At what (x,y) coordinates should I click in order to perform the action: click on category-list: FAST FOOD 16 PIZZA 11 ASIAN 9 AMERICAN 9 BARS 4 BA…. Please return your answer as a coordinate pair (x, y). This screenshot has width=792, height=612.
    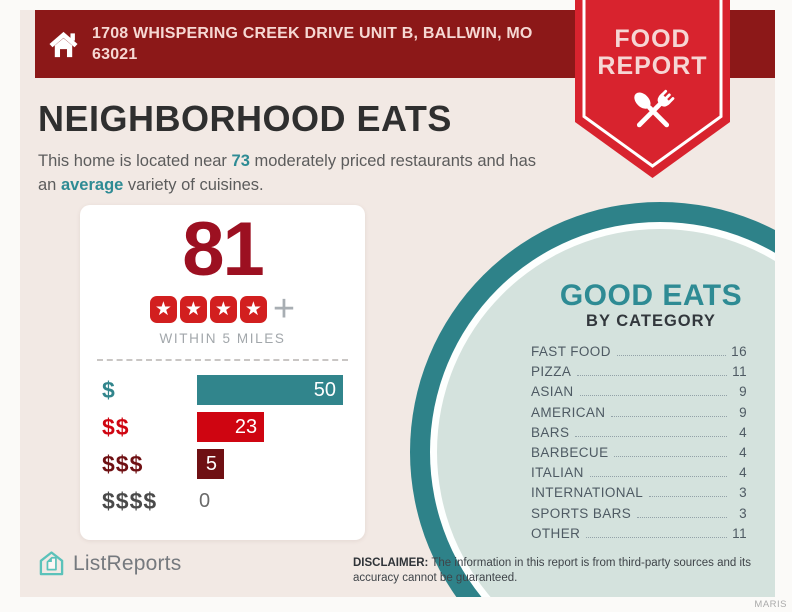
    Looking at the image, I should click on (644, 445).